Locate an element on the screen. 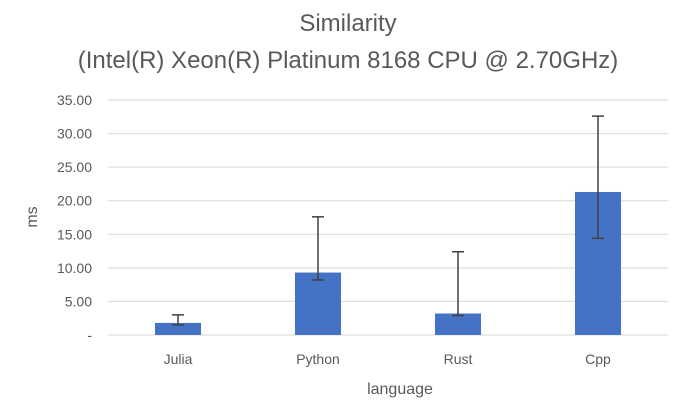 This screenshot has height=414, width=697. x-axis-ticks: Julia Python Rust Cpp is located at coordinates (387, 359).